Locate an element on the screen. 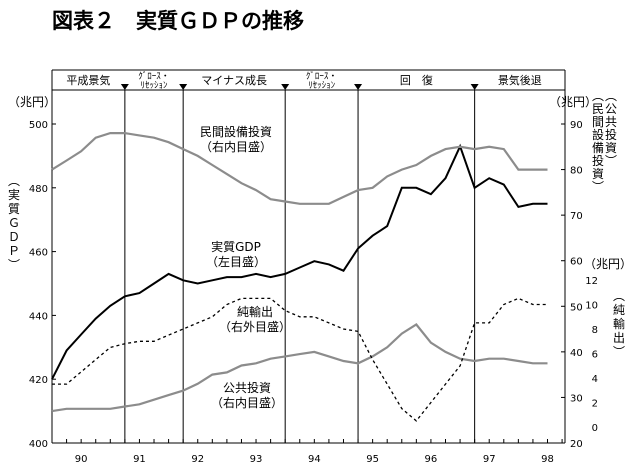 This screenshot has height=469, width=631. right-outer-axis-title: ︵ is located at coordinates (619, 296).